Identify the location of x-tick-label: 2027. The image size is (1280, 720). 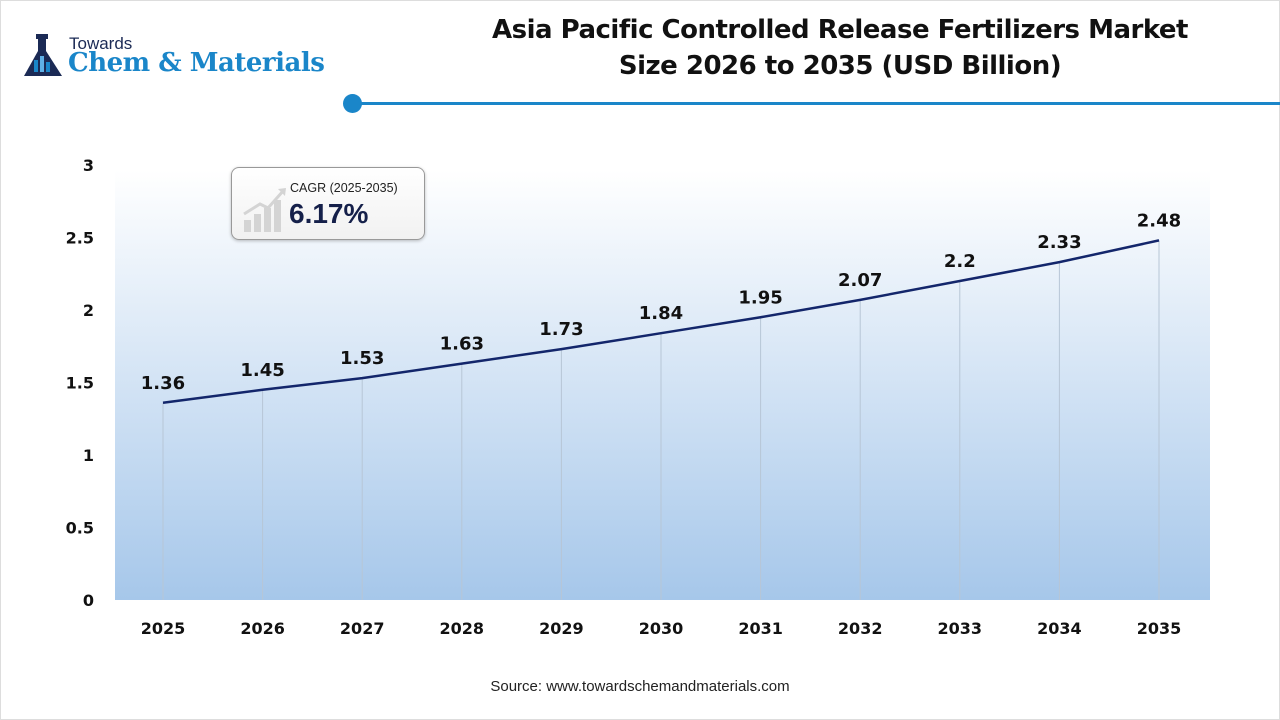
(362, 628).